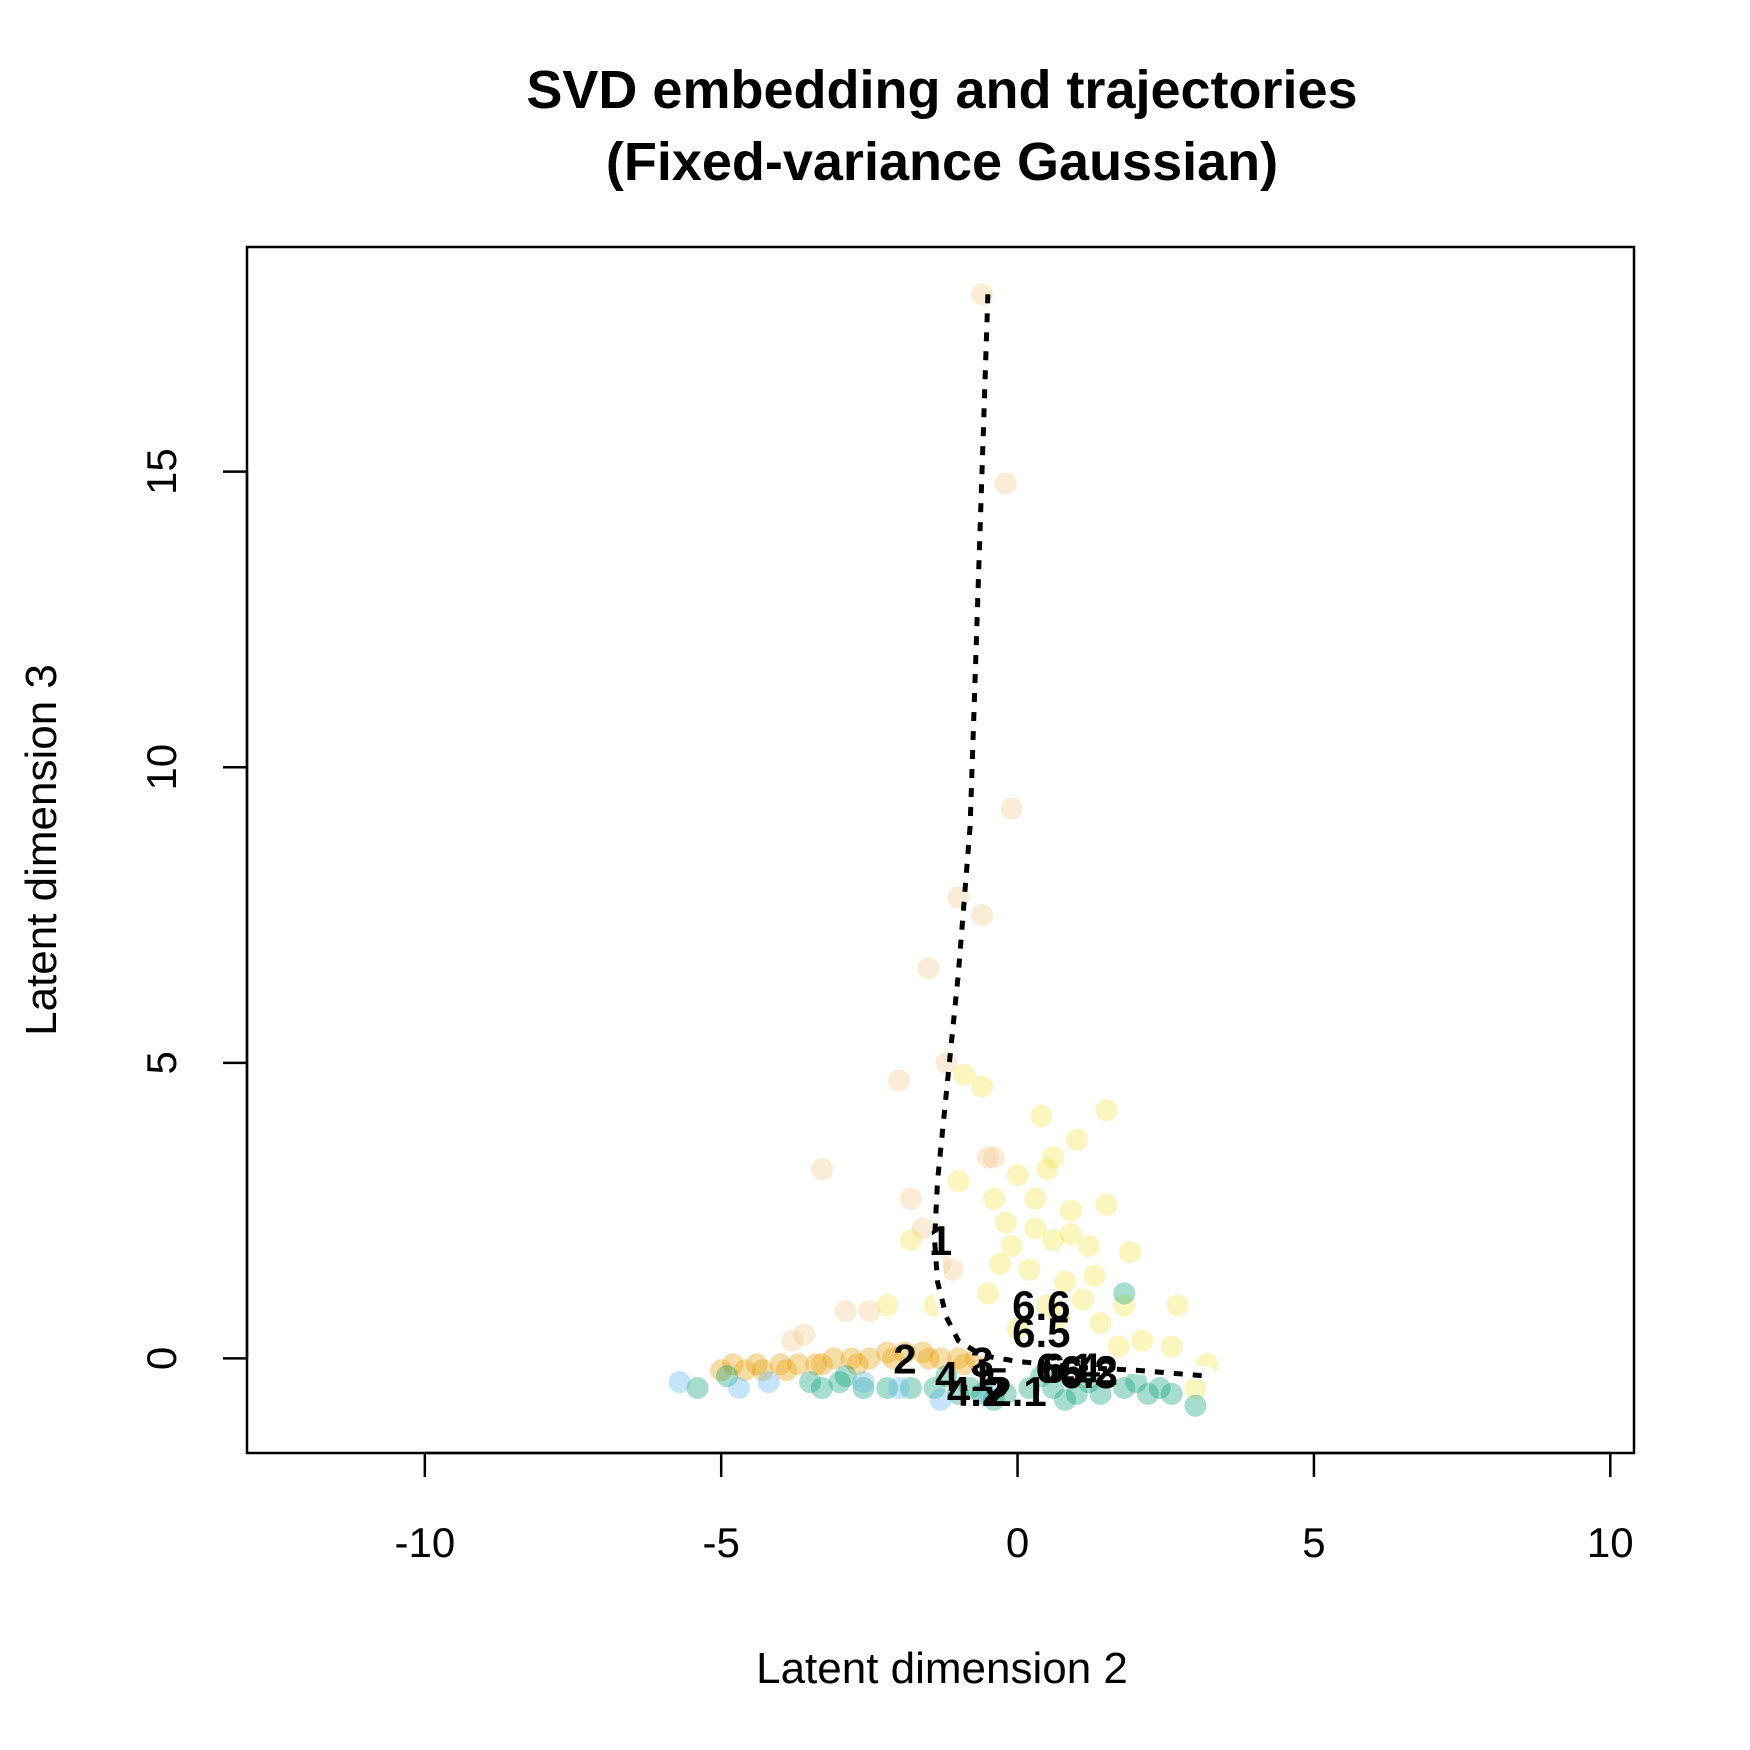  I want to click on x-axis-label: Latent dimension 2, so click(942, 1668).